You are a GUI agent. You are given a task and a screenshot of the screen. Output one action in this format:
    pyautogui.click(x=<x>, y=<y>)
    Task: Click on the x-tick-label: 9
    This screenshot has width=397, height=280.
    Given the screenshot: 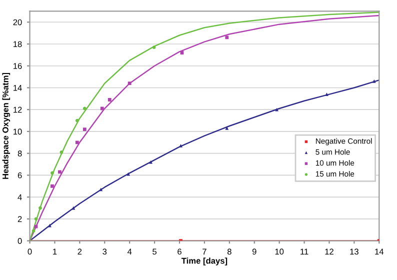 What is the action you would take?
    pyautogui.click(x=254, y=251)
    